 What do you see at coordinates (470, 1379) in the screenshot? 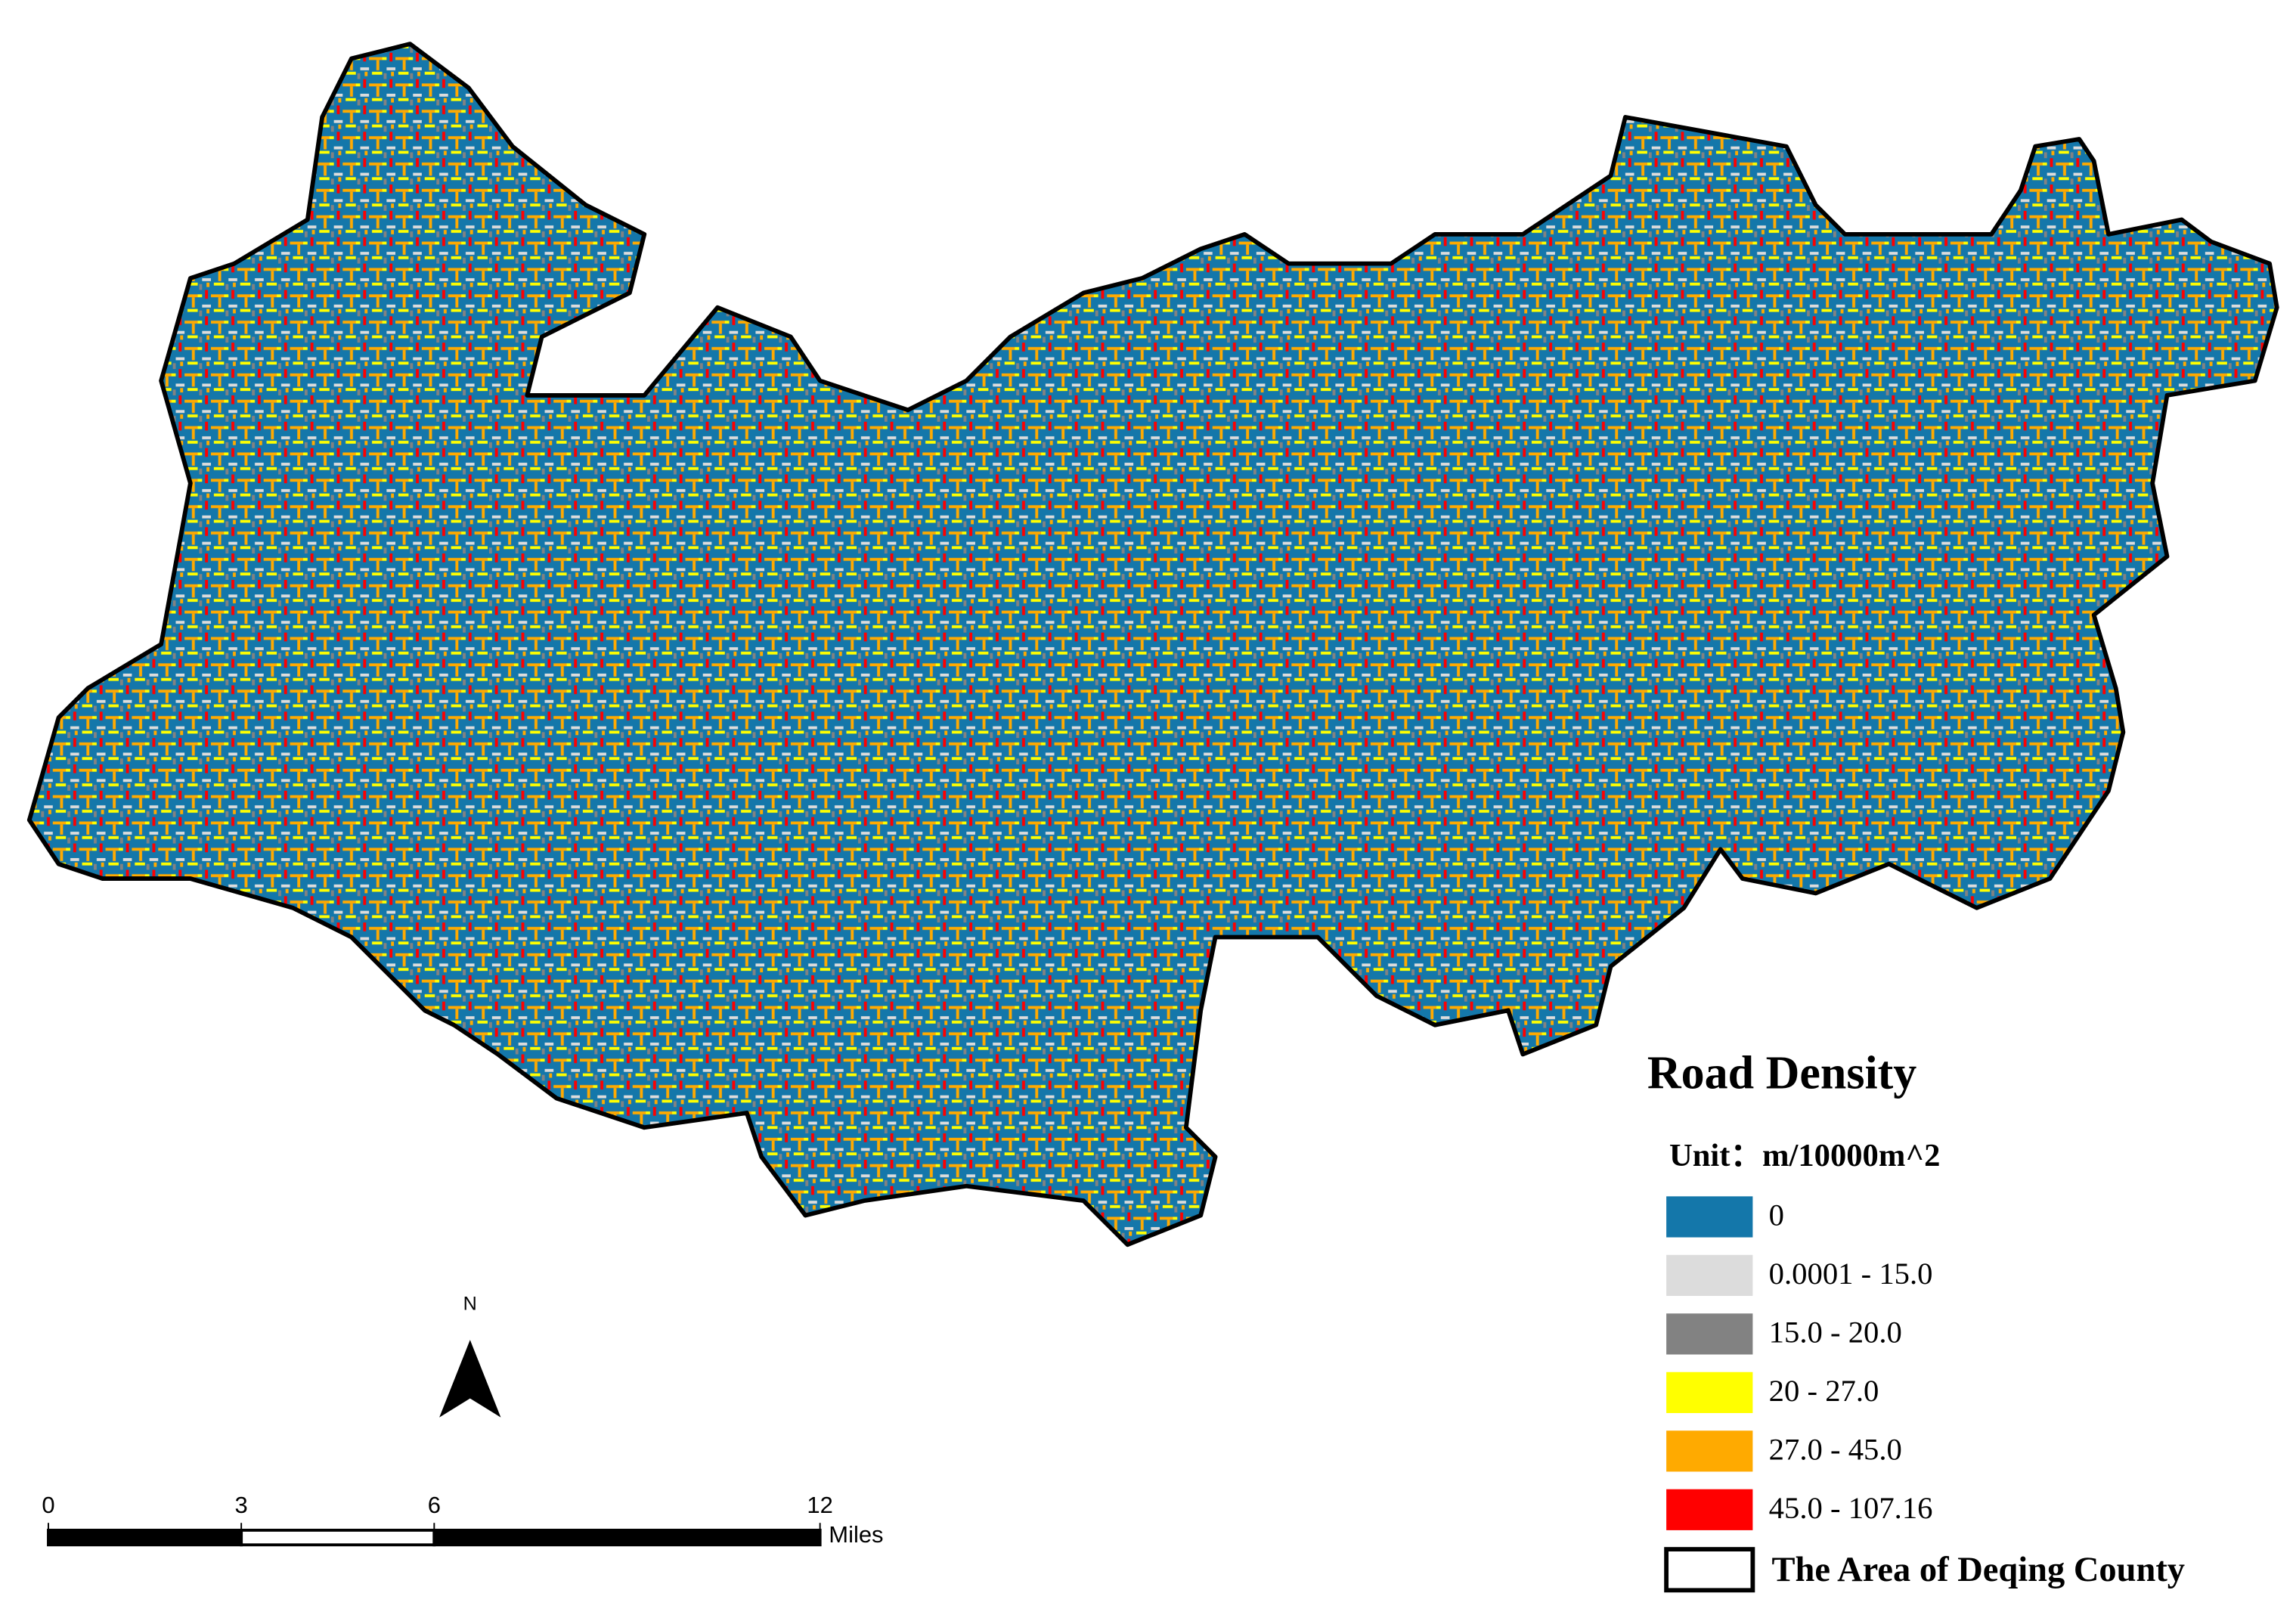
I see `north-arrow` at bounding box center [470, 1379].